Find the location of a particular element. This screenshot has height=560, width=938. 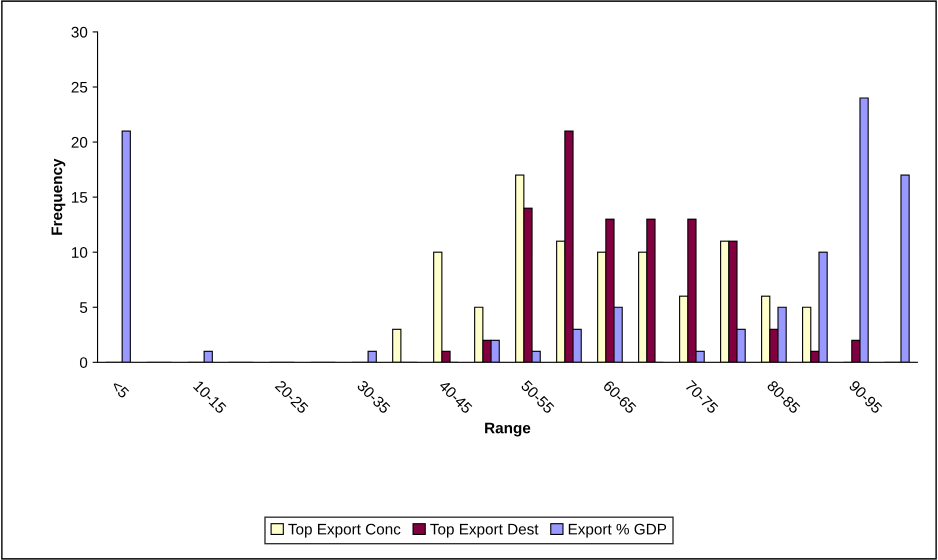

y-tick-label: 30 is located at coordinates (79, 32).